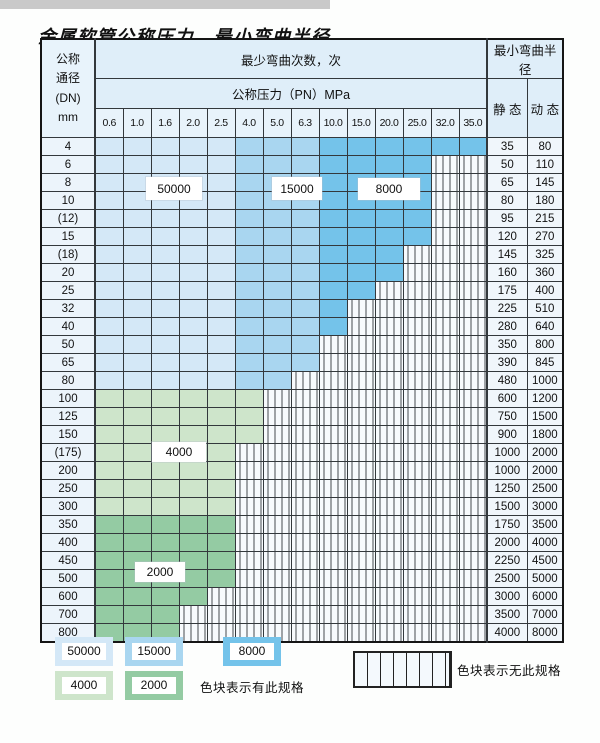 The height and width of the screenshot is (743, 600). I want to click on static-radius-cell: 95, so click(507, 218).